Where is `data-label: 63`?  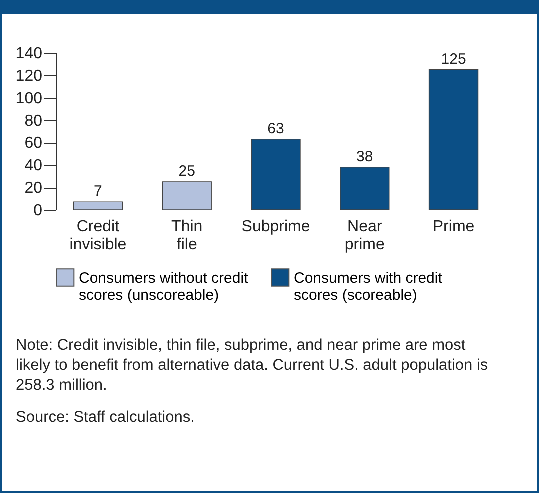
data-label: 63 is located at coordinates (276, 129).